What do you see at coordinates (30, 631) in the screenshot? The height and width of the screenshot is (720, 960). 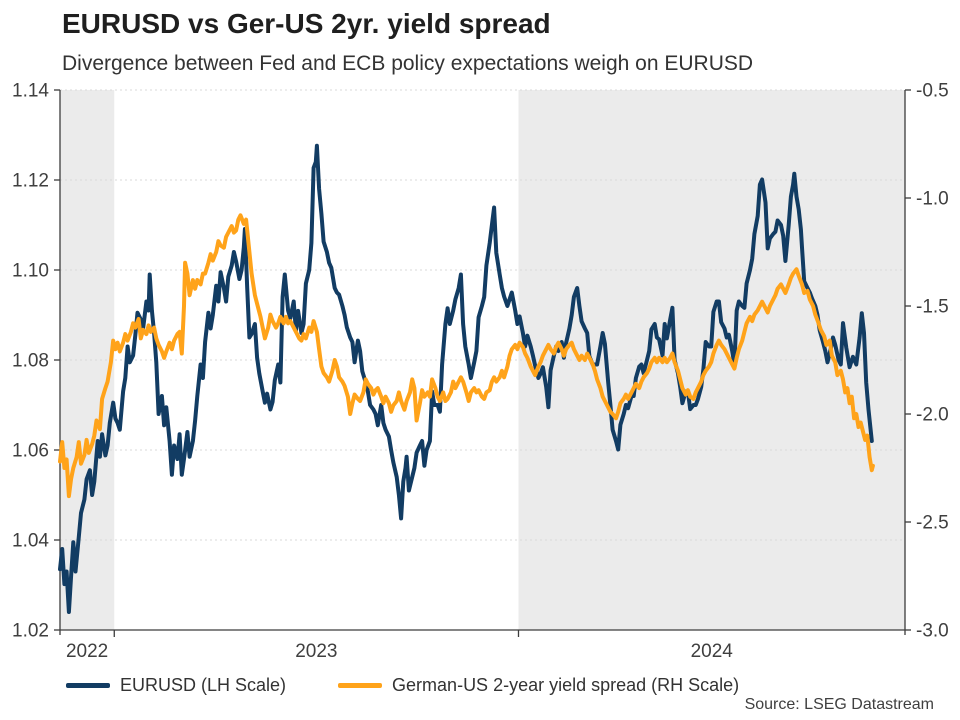 I see `left-axis-tick-label: 1.02` at bounding box center [30, 631].